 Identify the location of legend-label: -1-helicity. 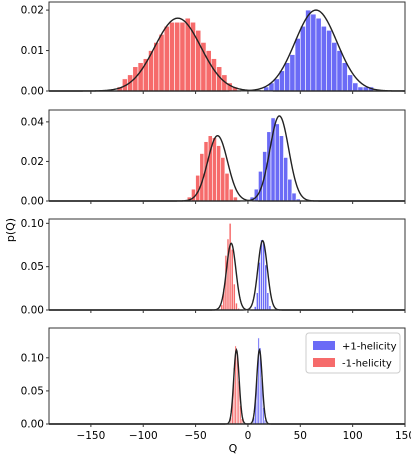
(367, 364).